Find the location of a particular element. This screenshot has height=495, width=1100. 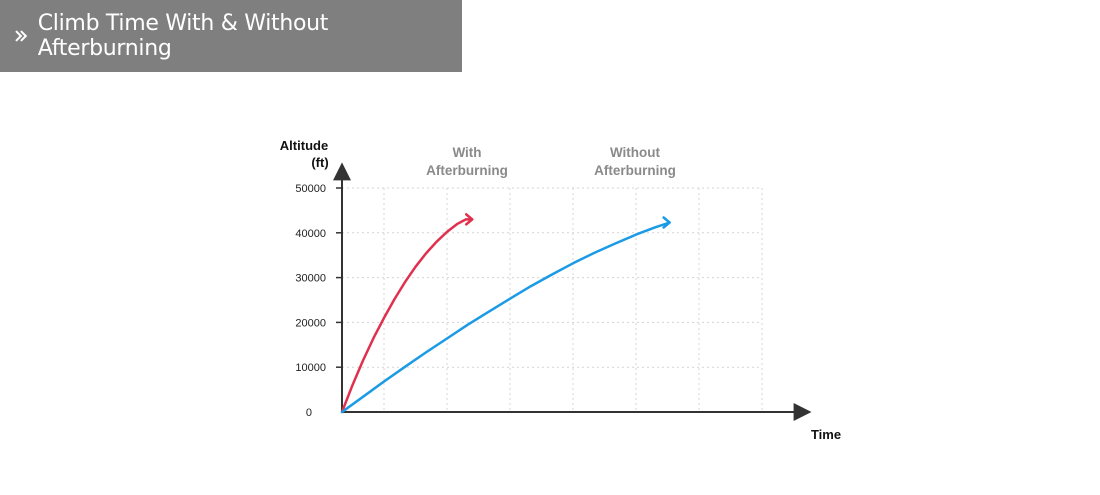

series-line-without is located at coordinates (505, 317).